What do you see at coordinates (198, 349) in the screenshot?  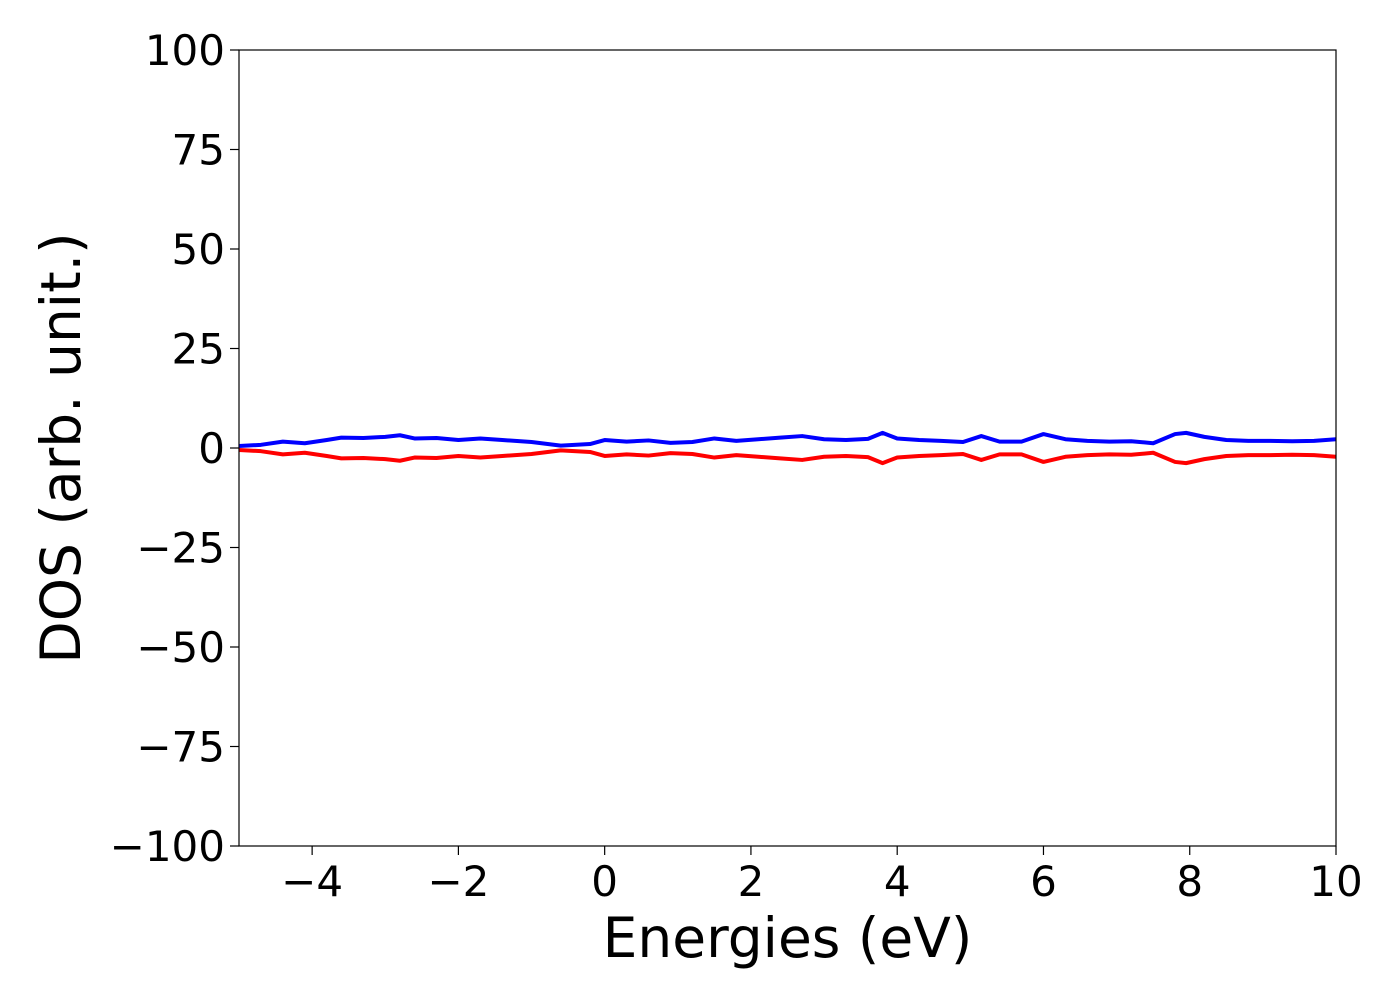 I see `y-tick-label: 25` at bounding box center [198, 349].